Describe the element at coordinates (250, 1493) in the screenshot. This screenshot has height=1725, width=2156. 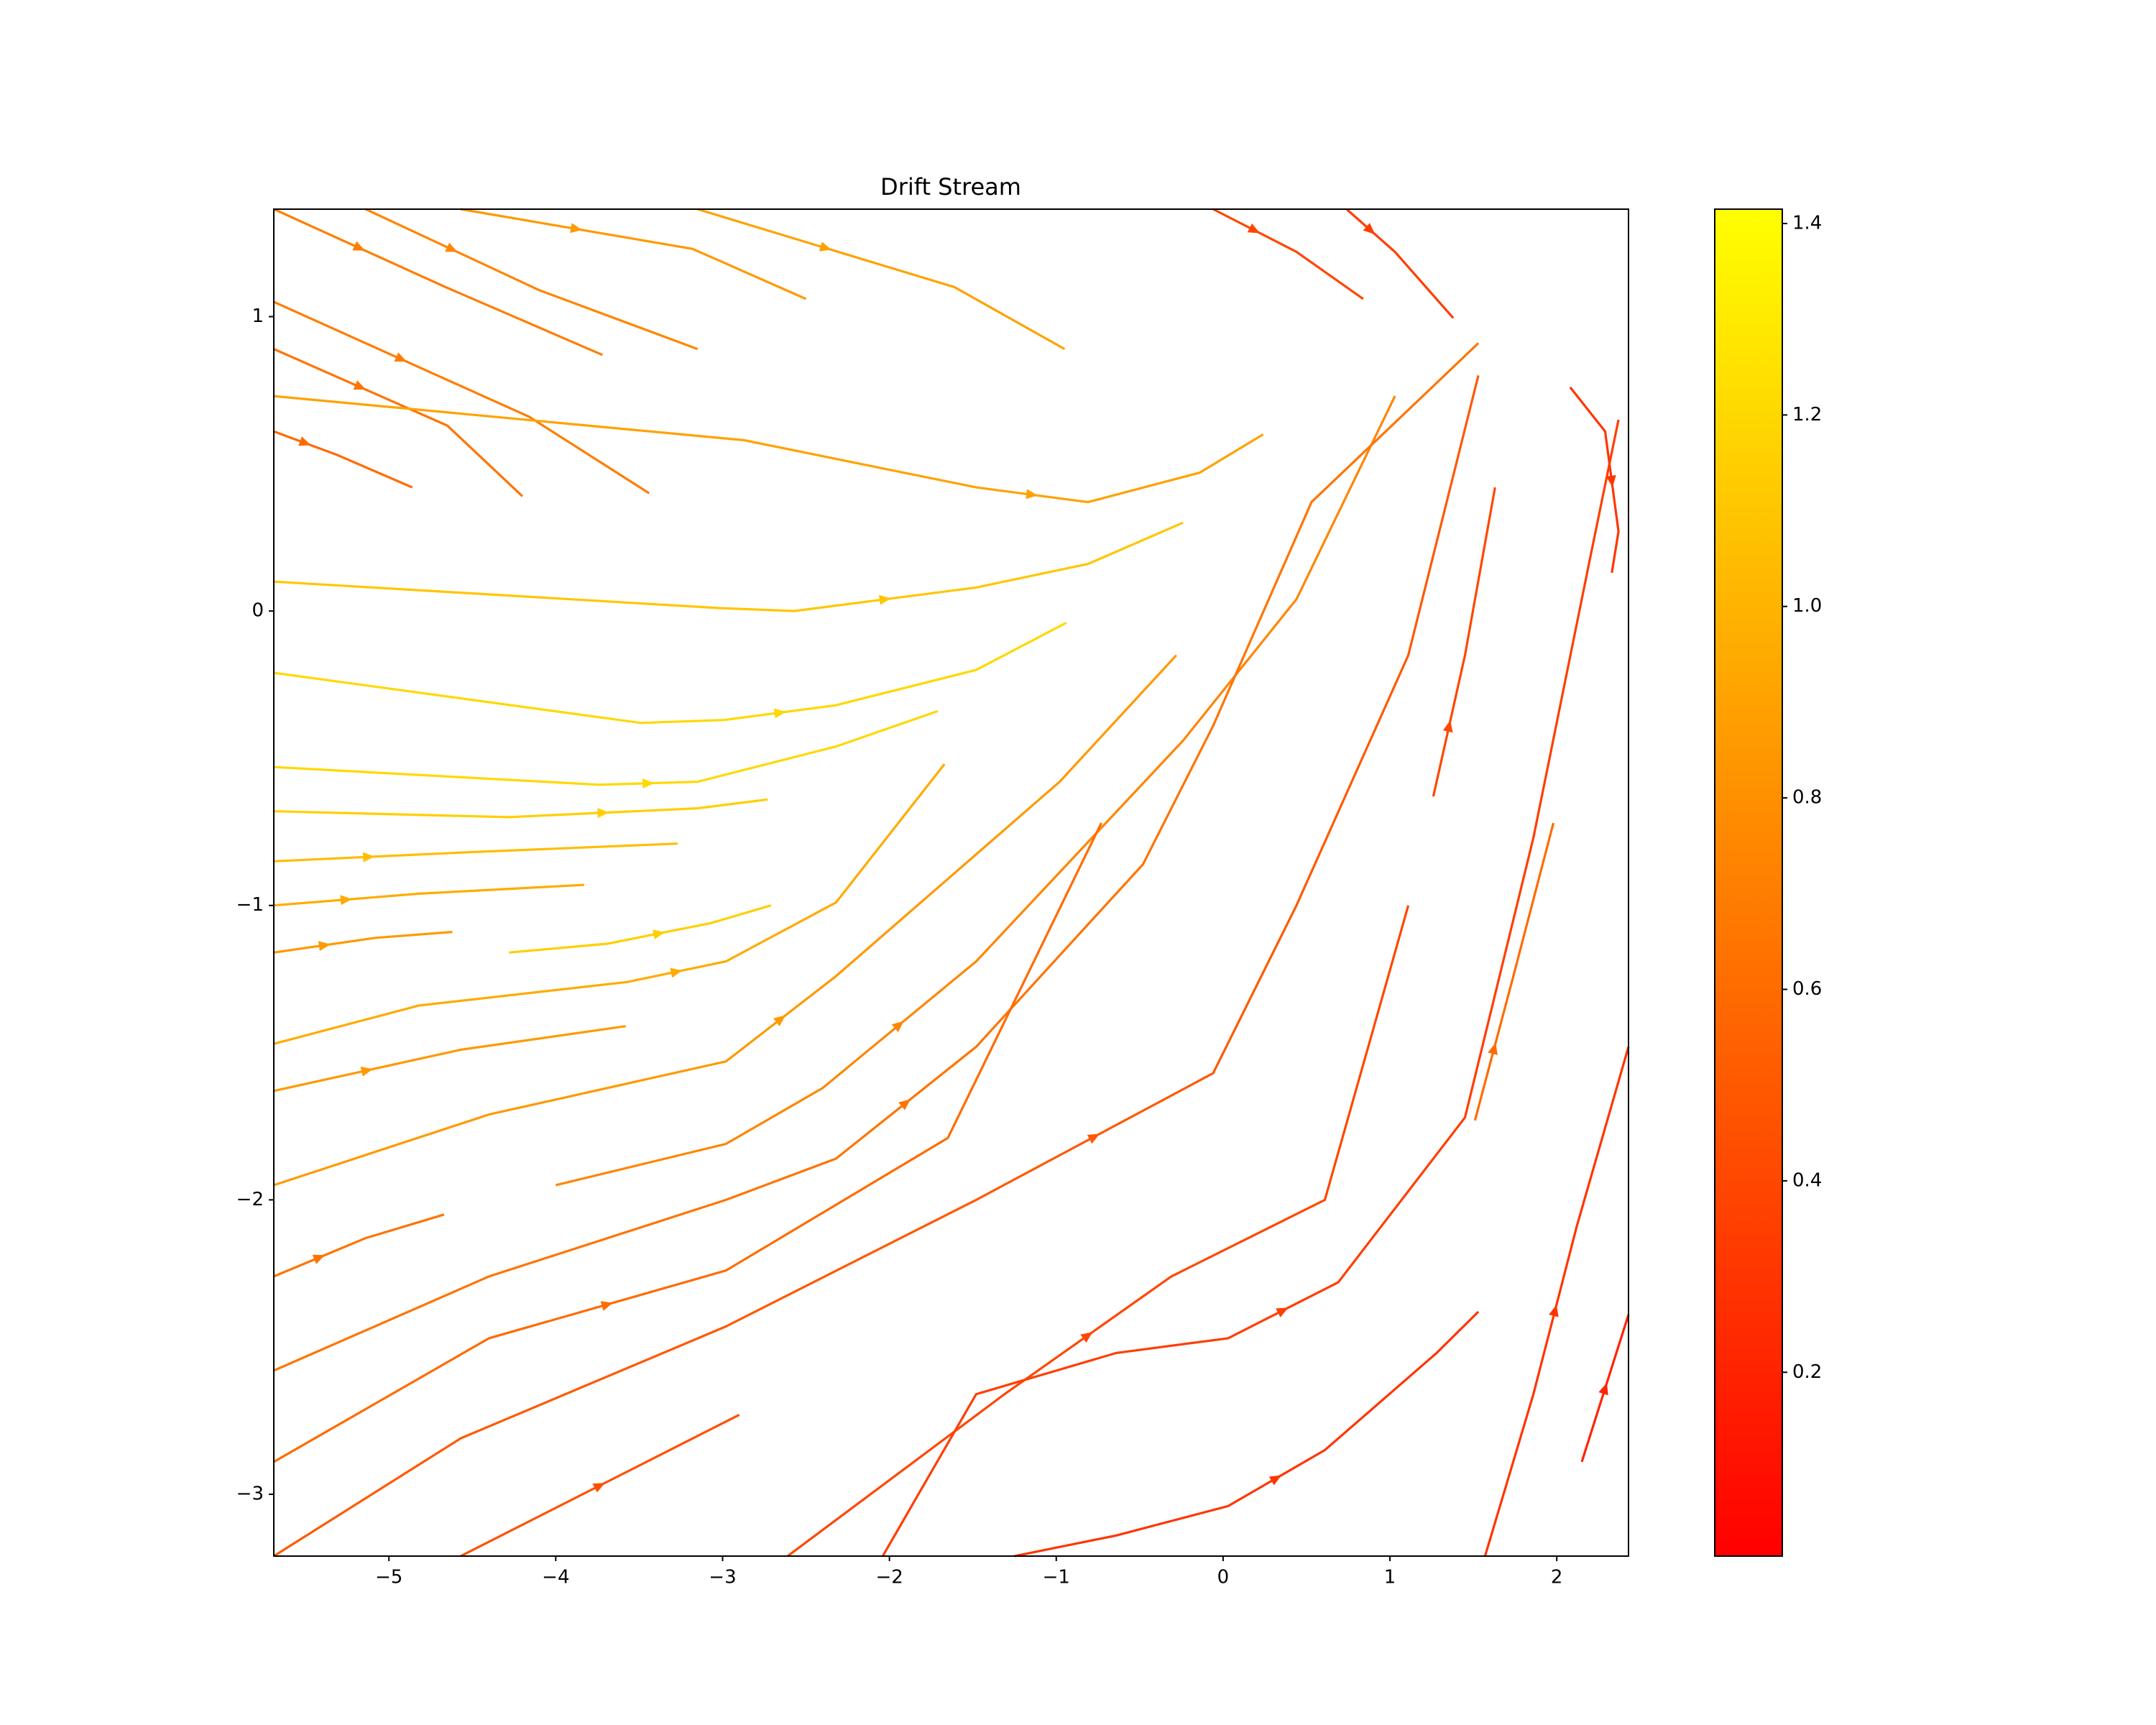
I see `y-tick-label: −3` at that location.